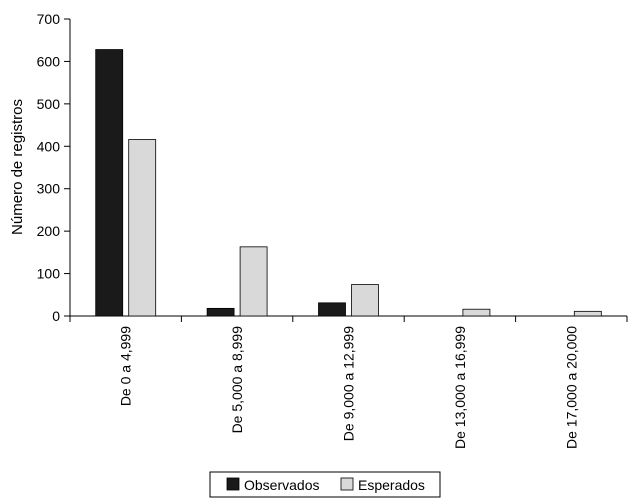 The image size is (638, 499). I want to click on y-tick-label-4: 400, so click(49, 146).